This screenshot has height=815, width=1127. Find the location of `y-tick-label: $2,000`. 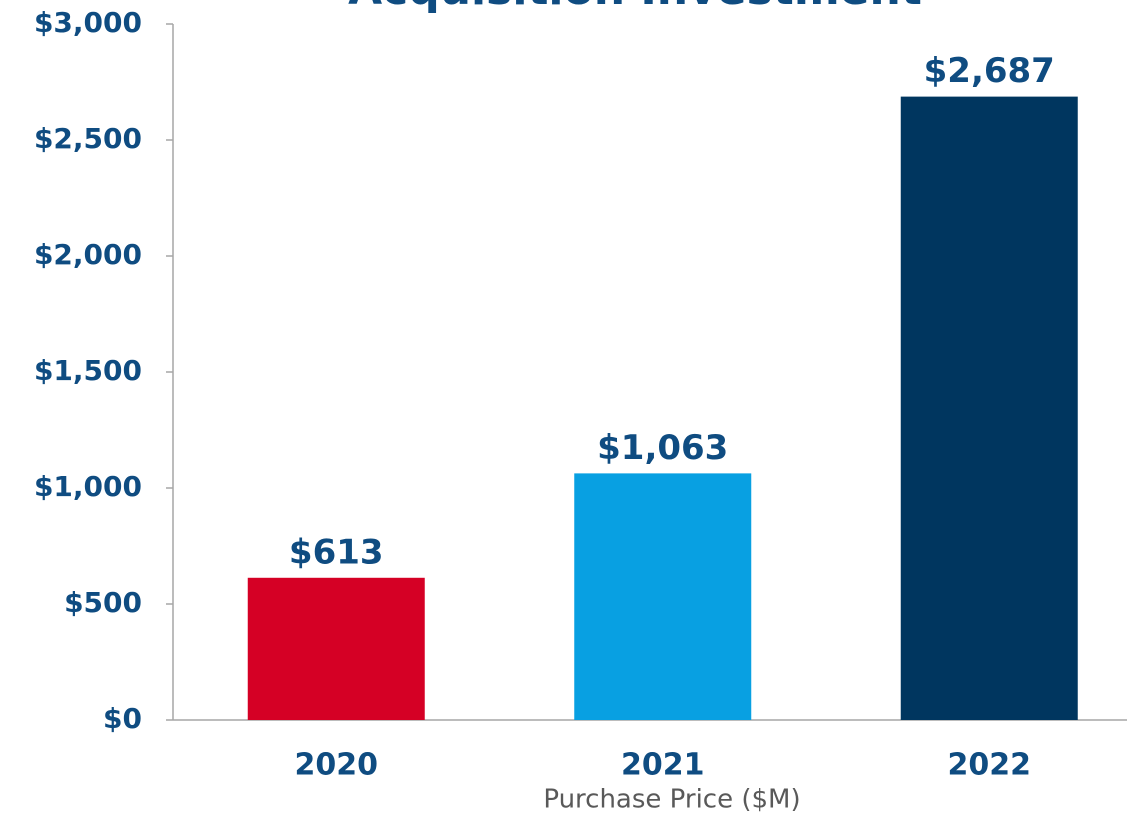

y-tick-label: $2,000 is located at coordinates (88, 254).